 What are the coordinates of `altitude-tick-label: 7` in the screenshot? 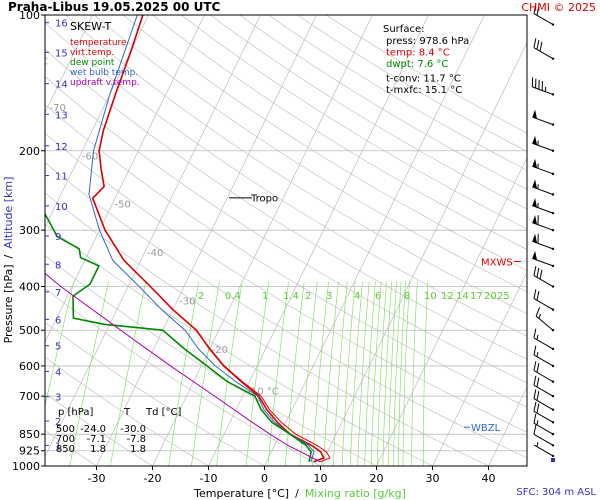 It's located at (58, 293).